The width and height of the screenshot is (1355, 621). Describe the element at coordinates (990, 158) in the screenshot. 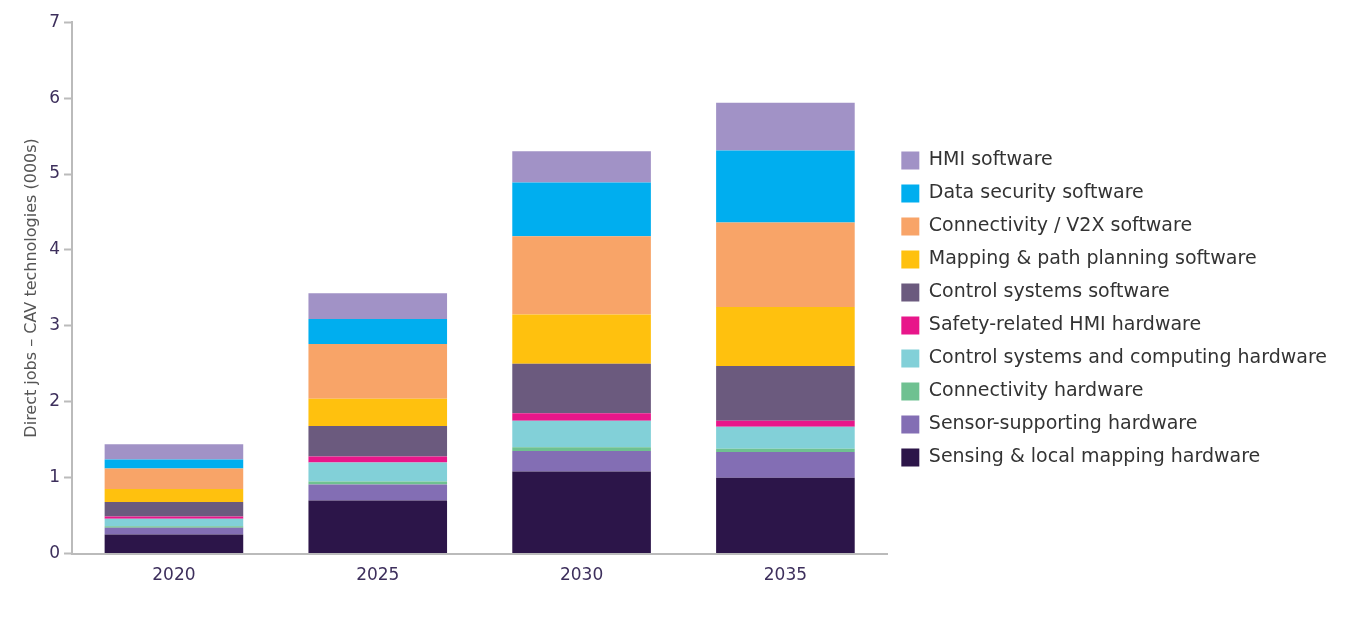

I see `legend-label: HMI software` at that location.